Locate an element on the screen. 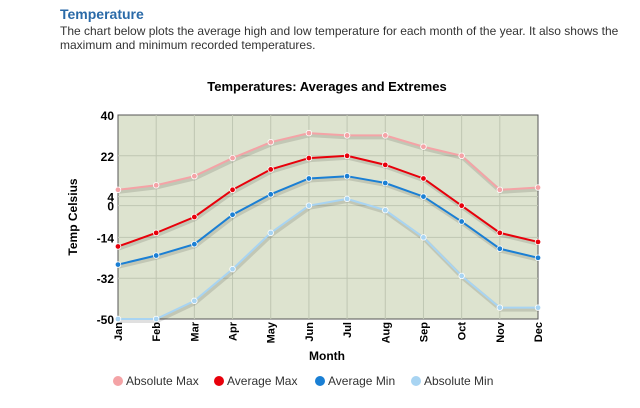  x-axis-ticks: Jan Feb Mar Apr May Jun Jul Aug Sep Oct Nov Dec is located at coordinates (329, 332).